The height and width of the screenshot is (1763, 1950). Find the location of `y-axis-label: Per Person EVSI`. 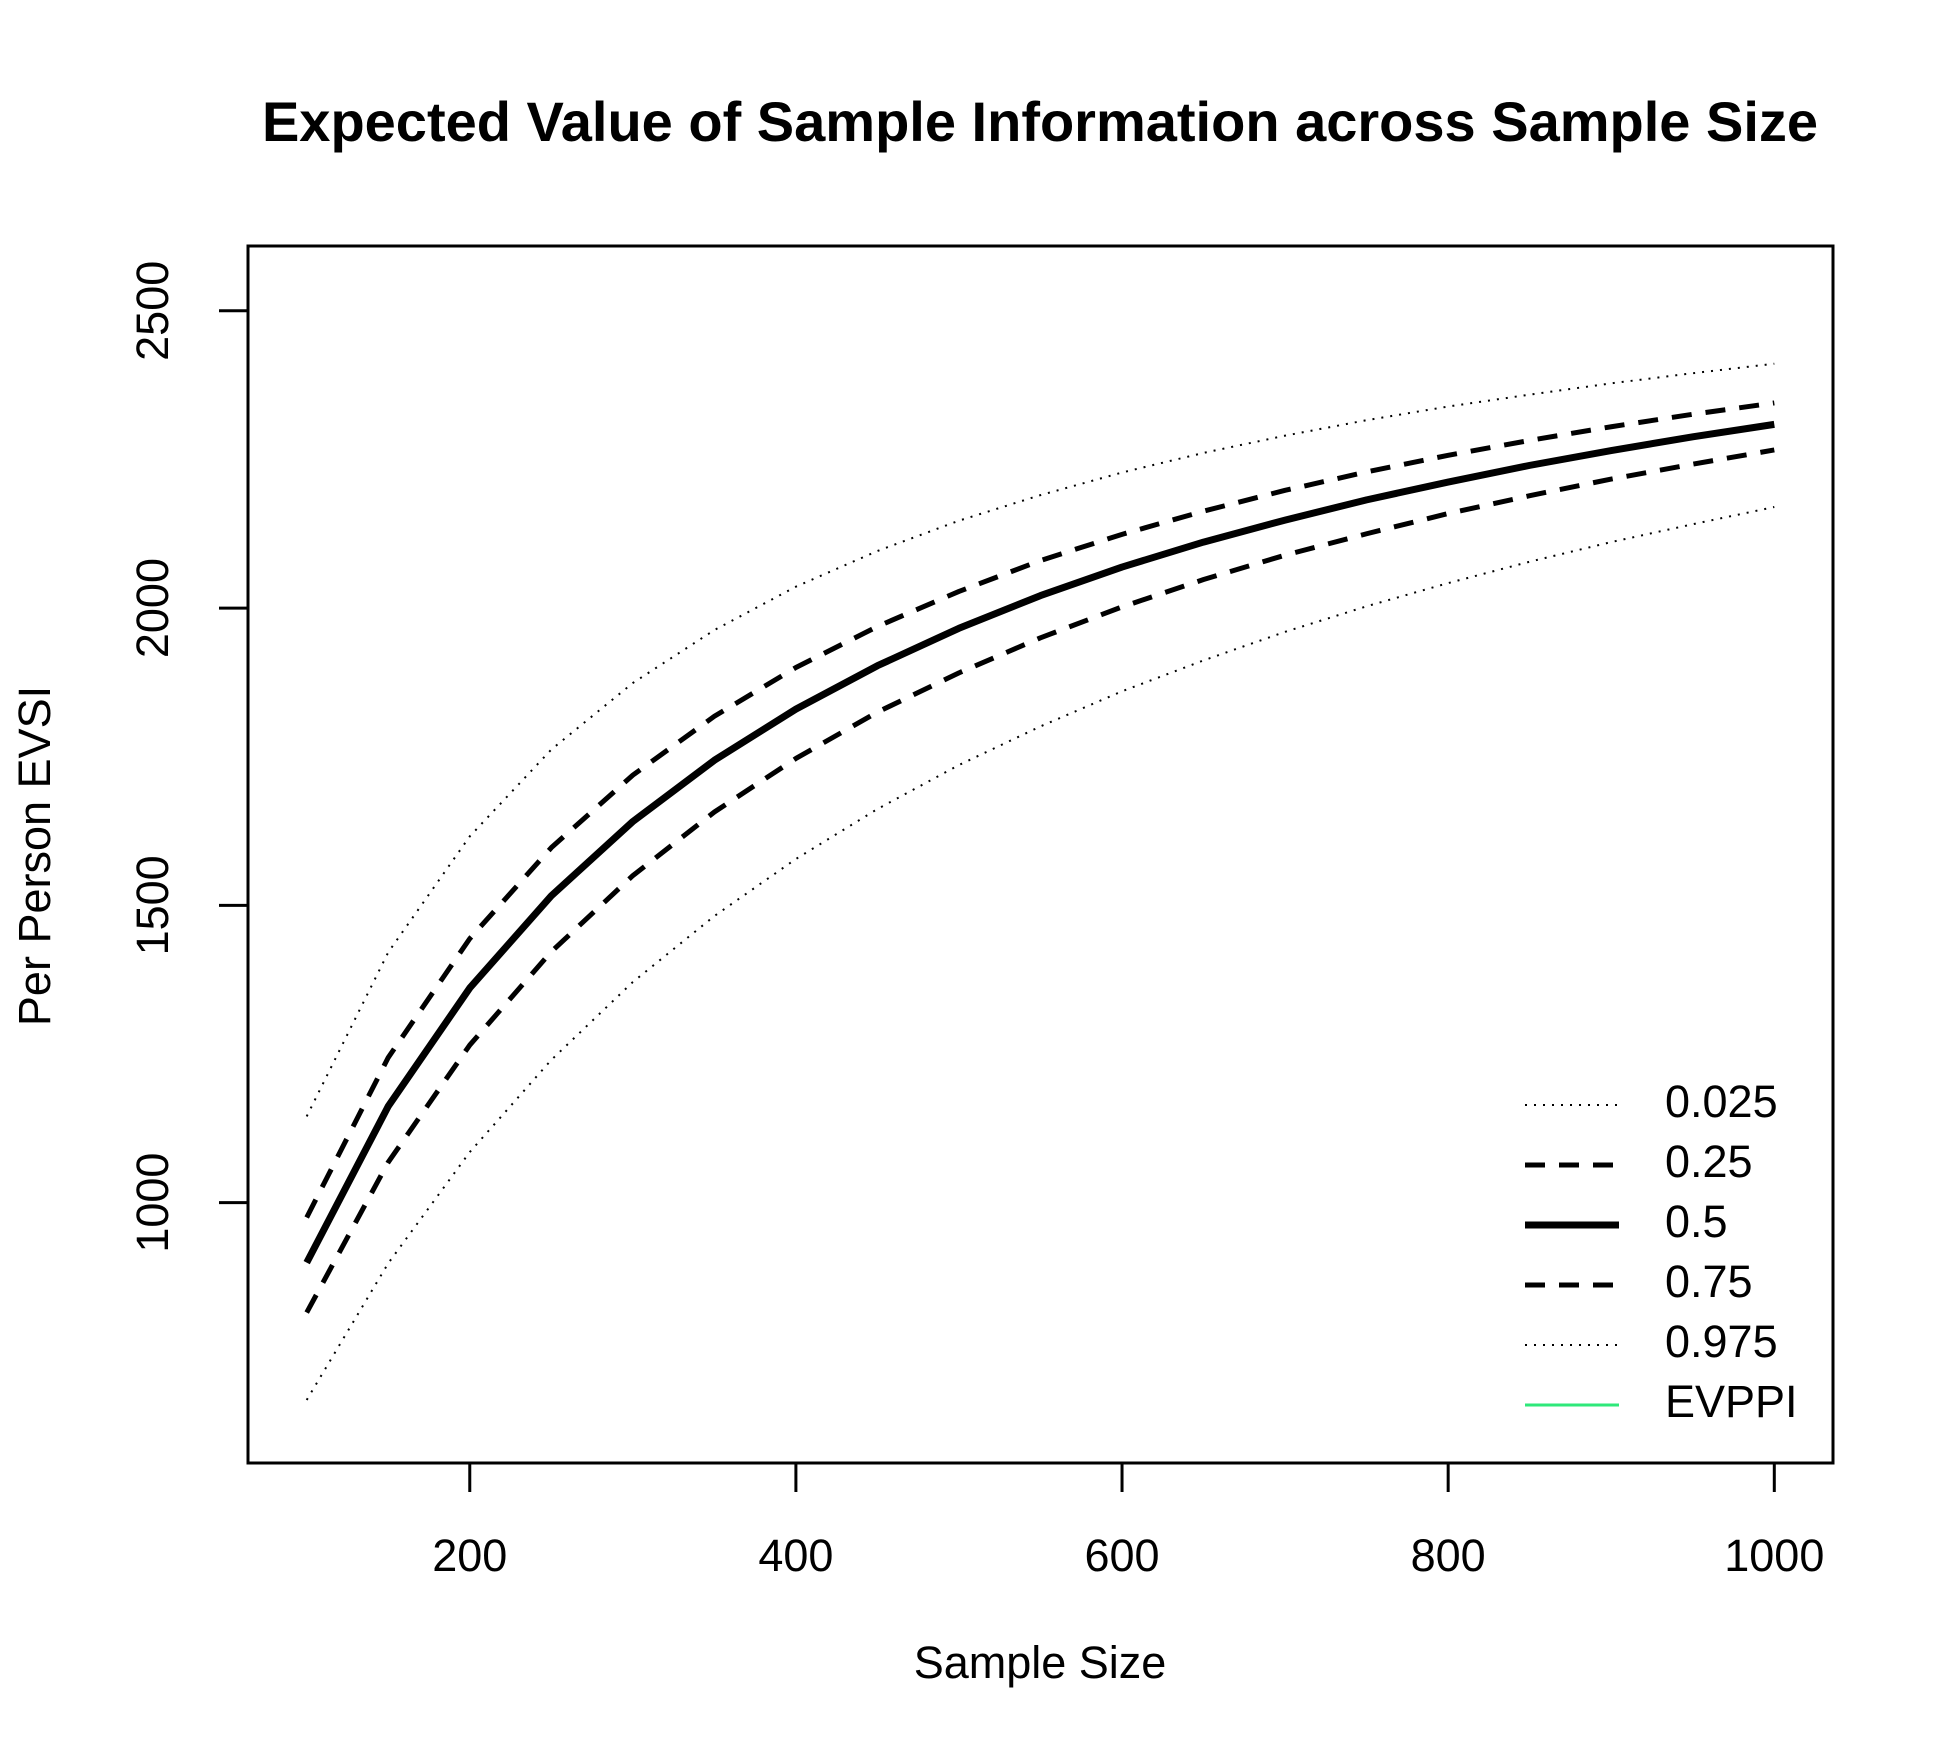

y-axis-label: Per Person EVSI is located at coordinates (34, 856).